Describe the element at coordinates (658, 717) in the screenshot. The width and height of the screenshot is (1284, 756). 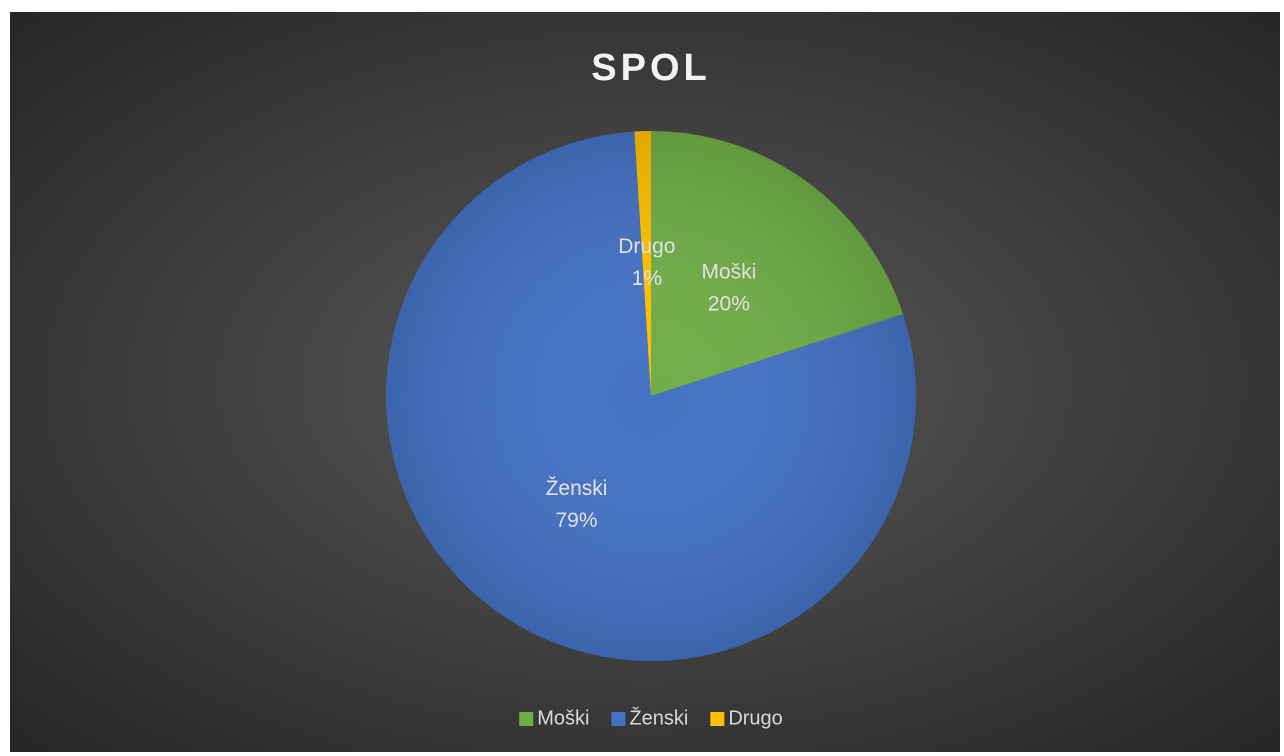
I see `legend-label: Ženski` at that location.